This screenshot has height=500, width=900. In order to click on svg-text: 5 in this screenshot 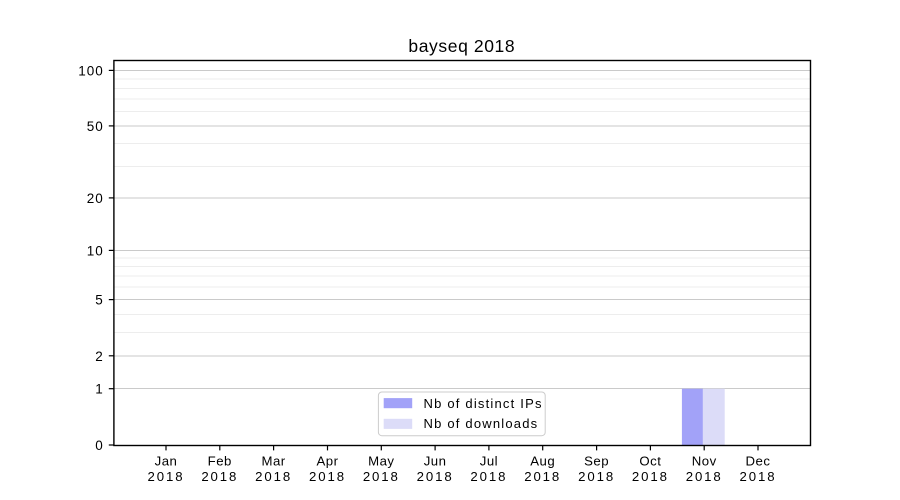, I will do `click(99, 300)`.